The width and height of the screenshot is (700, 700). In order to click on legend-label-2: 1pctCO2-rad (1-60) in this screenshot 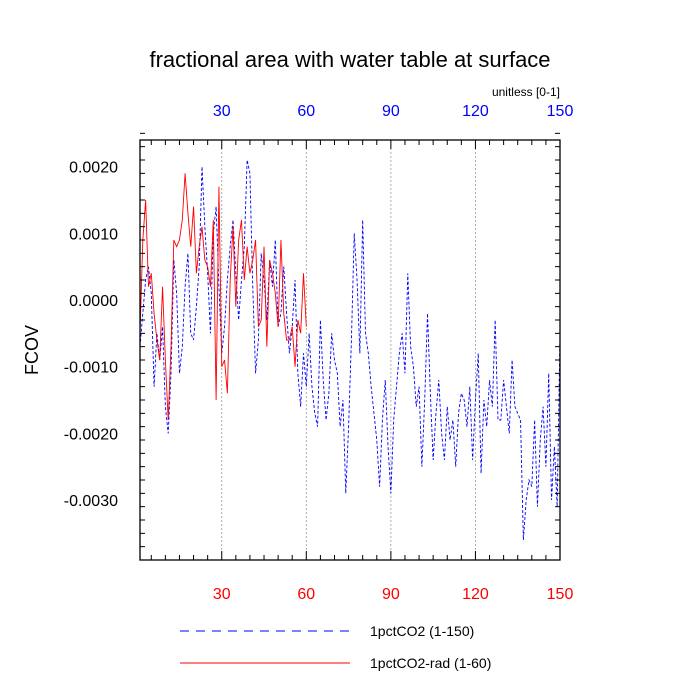, I will do `click(430, 663)`.